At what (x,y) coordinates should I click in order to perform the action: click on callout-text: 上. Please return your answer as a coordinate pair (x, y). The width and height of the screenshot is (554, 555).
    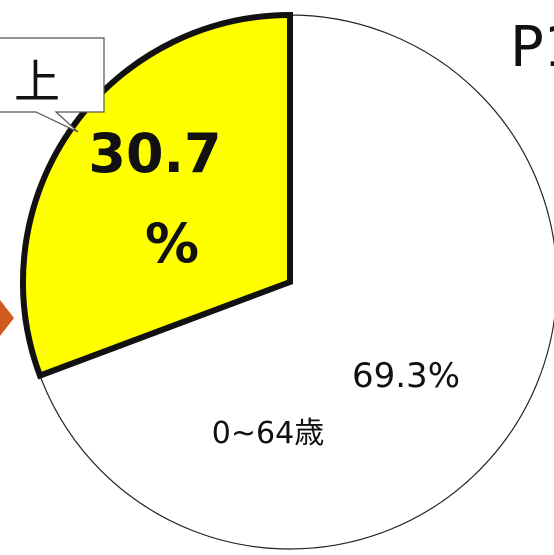
    Looking at the image, I should click on (37, 82).